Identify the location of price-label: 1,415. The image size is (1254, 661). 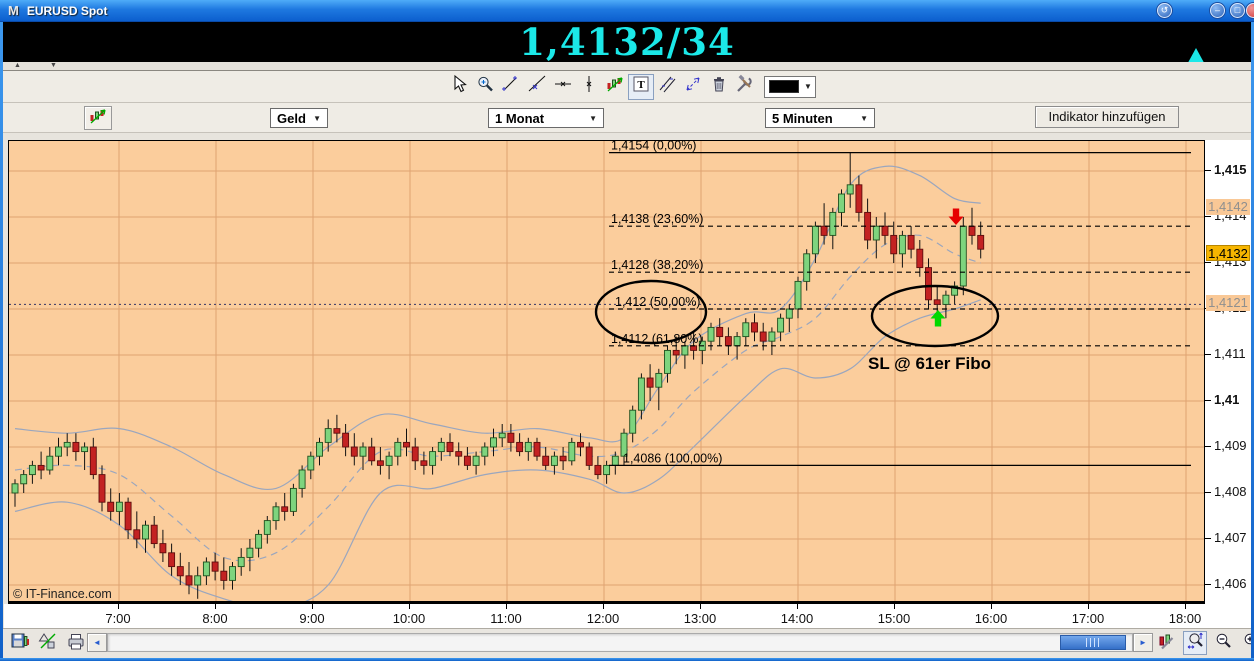
(1230, 169).